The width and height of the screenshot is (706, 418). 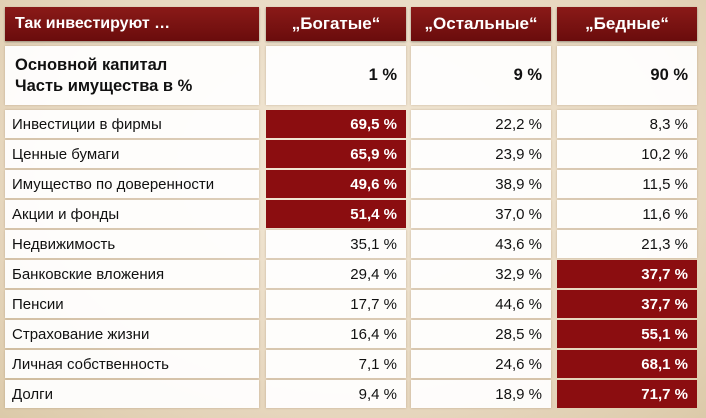 What do you see at coordinates (336, 214) in the screenshot?
I see `row-value-rich: 51,4 %` at bounding box center [336, 214].